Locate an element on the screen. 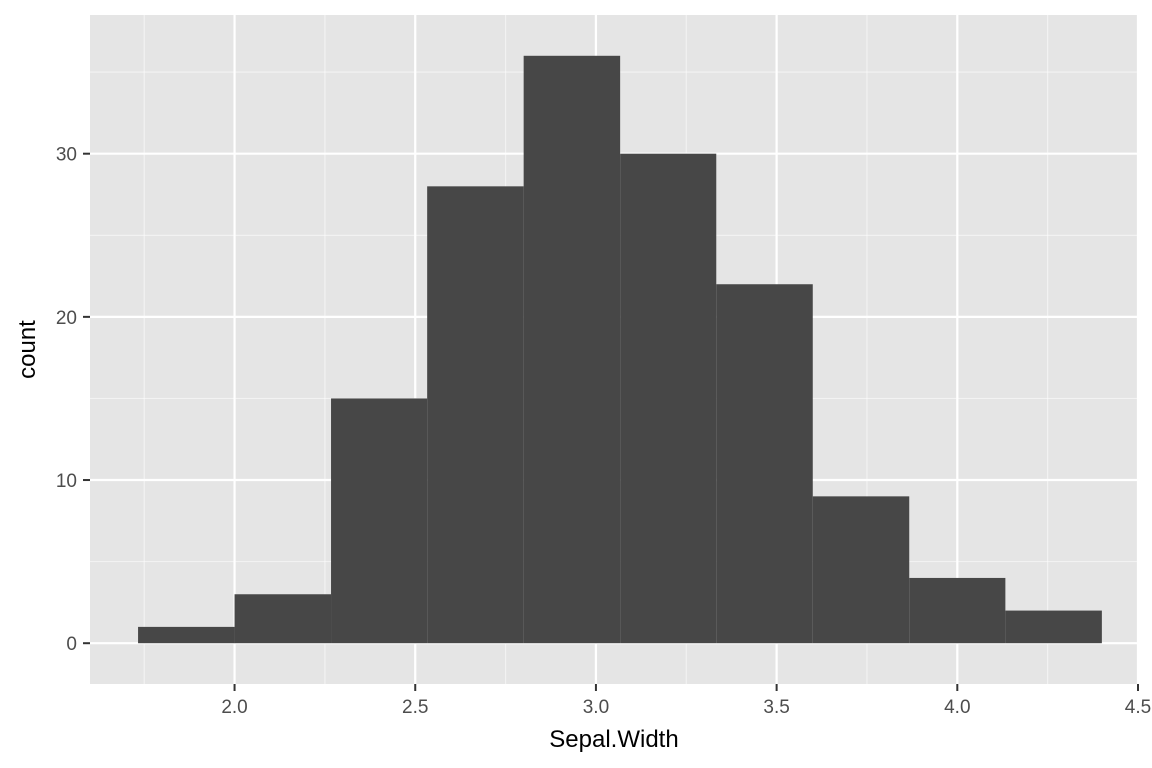 This screenshot has height=768, width=1152. y-axis: 0 10 20 30 is located at coordinates (73, 400).